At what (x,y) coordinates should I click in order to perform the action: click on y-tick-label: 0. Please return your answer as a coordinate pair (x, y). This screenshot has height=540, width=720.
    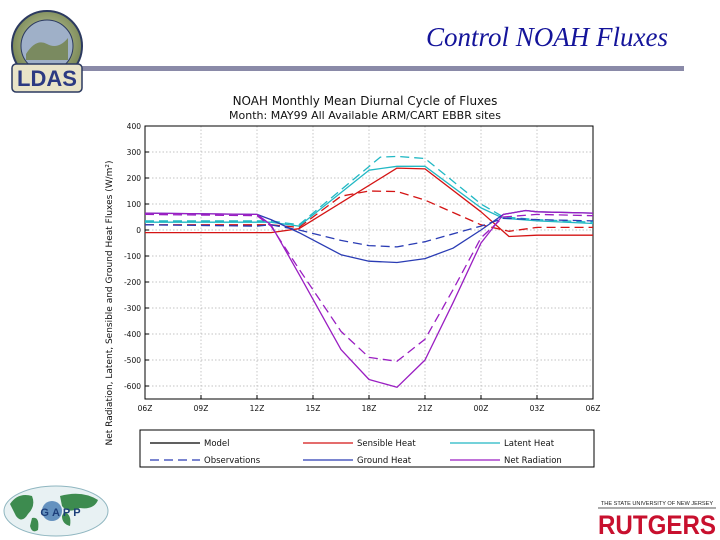
    Looking at the image, I should click on (138, 230).